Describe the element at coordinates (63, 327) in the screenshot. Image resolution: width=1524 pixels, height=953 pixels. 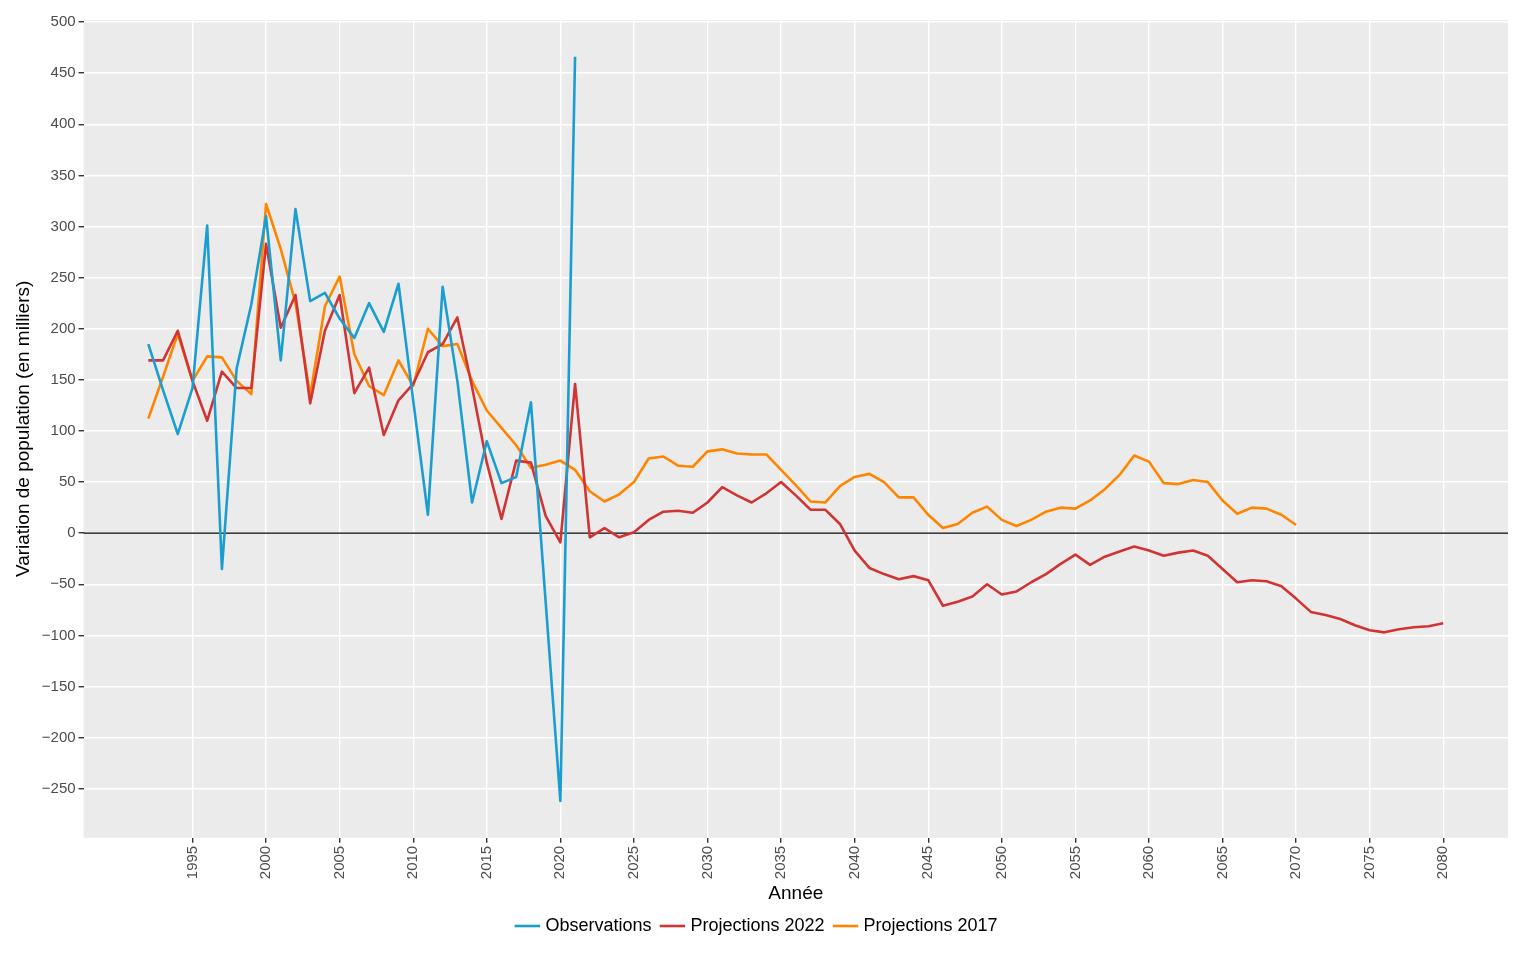
I see `y-tick-label: 200` at that location.